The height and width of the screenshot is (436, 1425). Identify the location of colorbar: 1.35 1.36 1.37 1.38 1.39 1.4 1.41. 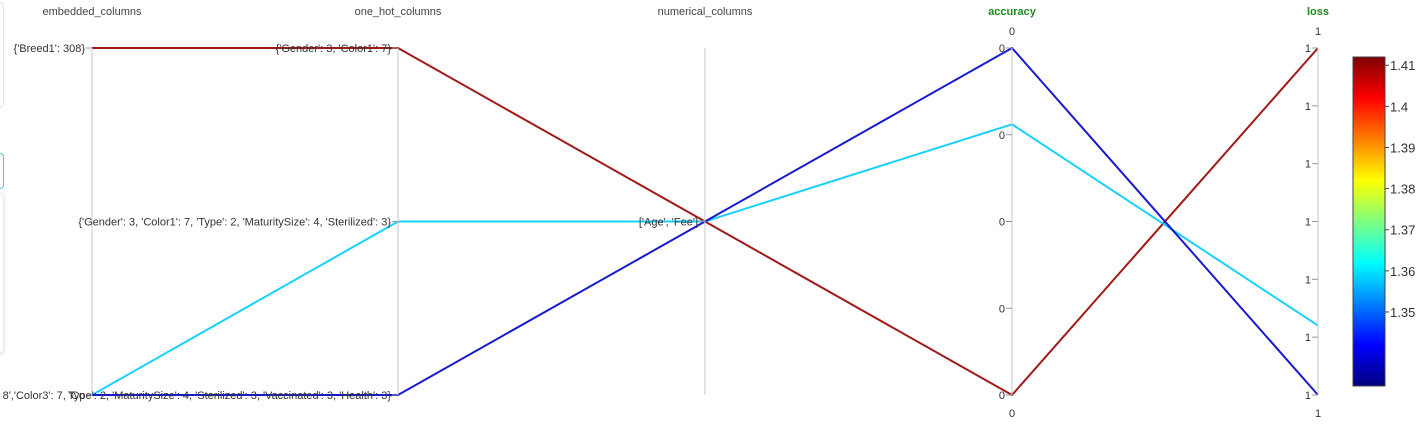
(1383, 221).